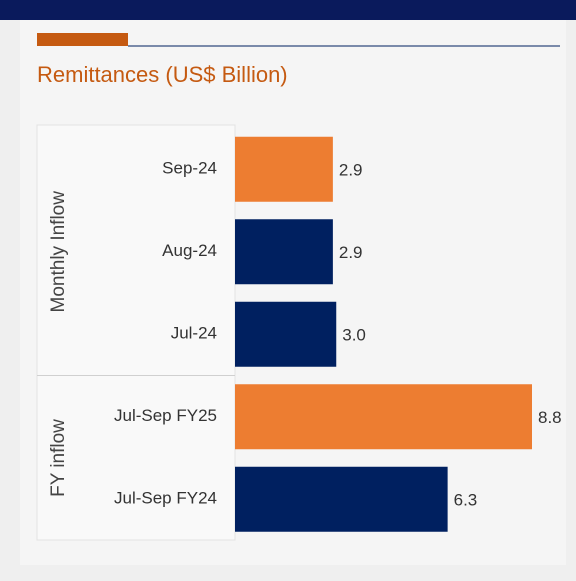 The width and height of the screenshot is (576, 581). I want to click on accent-bar, so click(82, 39).